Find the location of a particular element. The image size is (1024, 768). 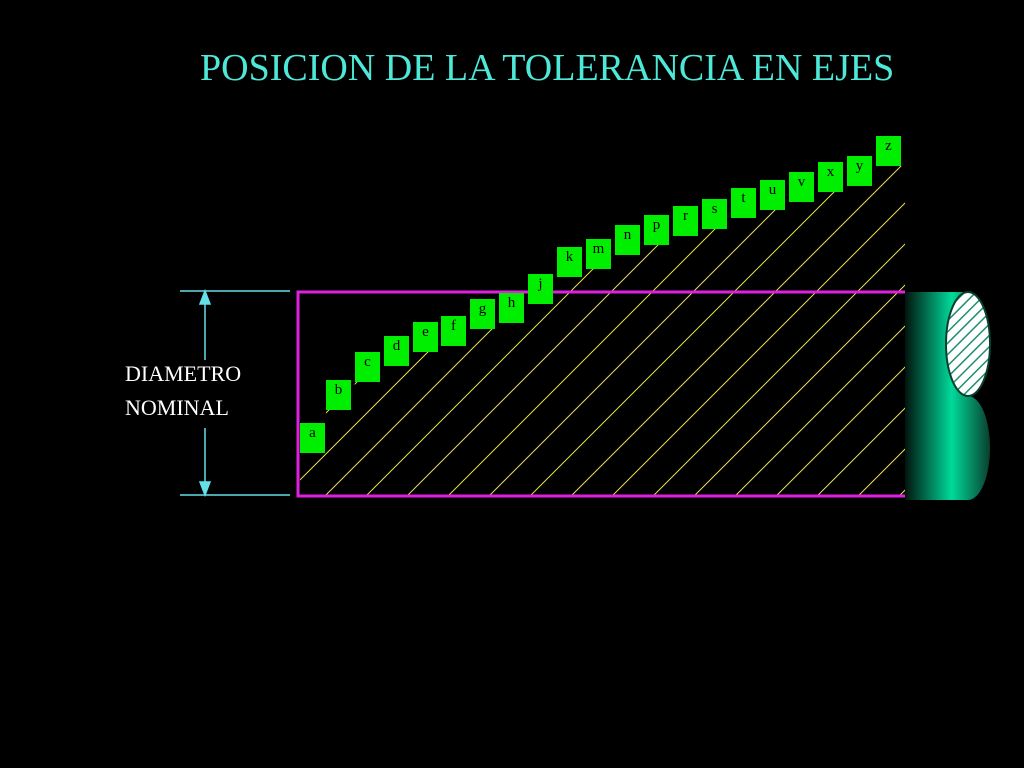

deviation-letter: j is located at coordinates (539, 284).